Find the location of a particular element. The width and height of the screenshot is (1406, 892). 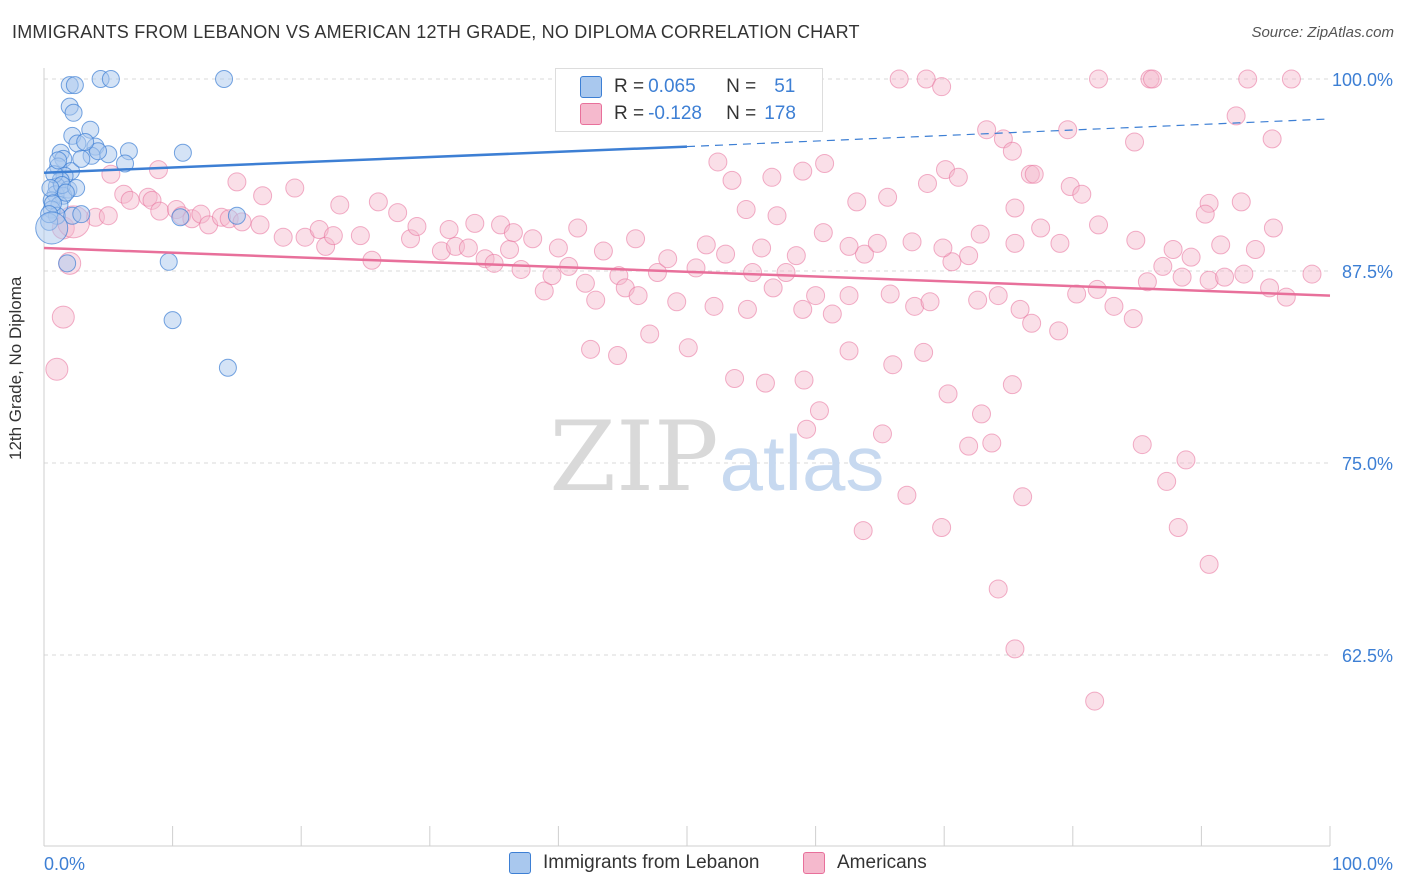

y-axis-label: 12th Grade, No Diploma is located at coordinates (15, 368).